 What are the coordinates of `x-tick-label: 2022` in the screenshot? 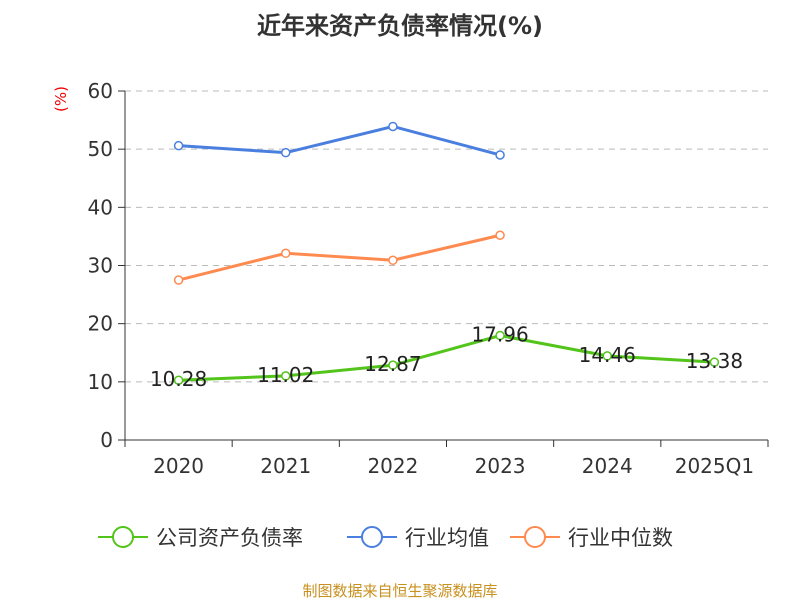 It's located at (392, 466).